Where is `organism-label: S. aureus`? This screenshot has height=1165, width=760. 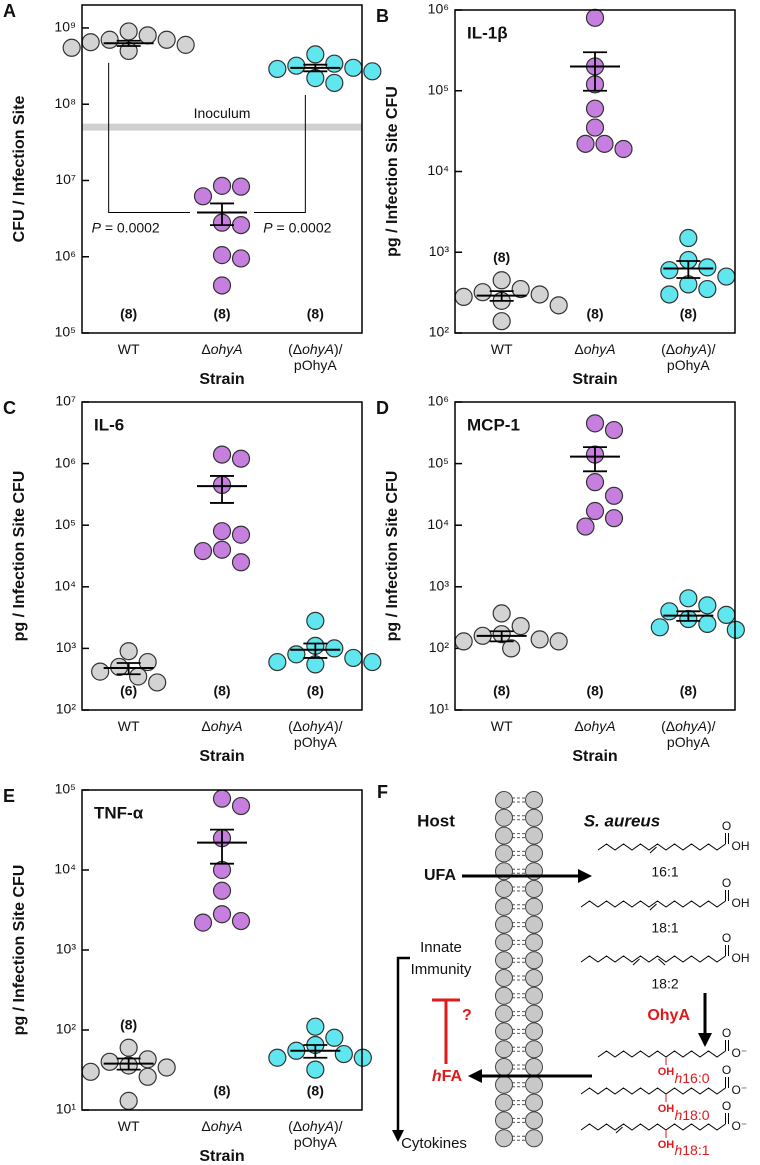
organism-label: S. aureus is located at coordinates (622, 820).